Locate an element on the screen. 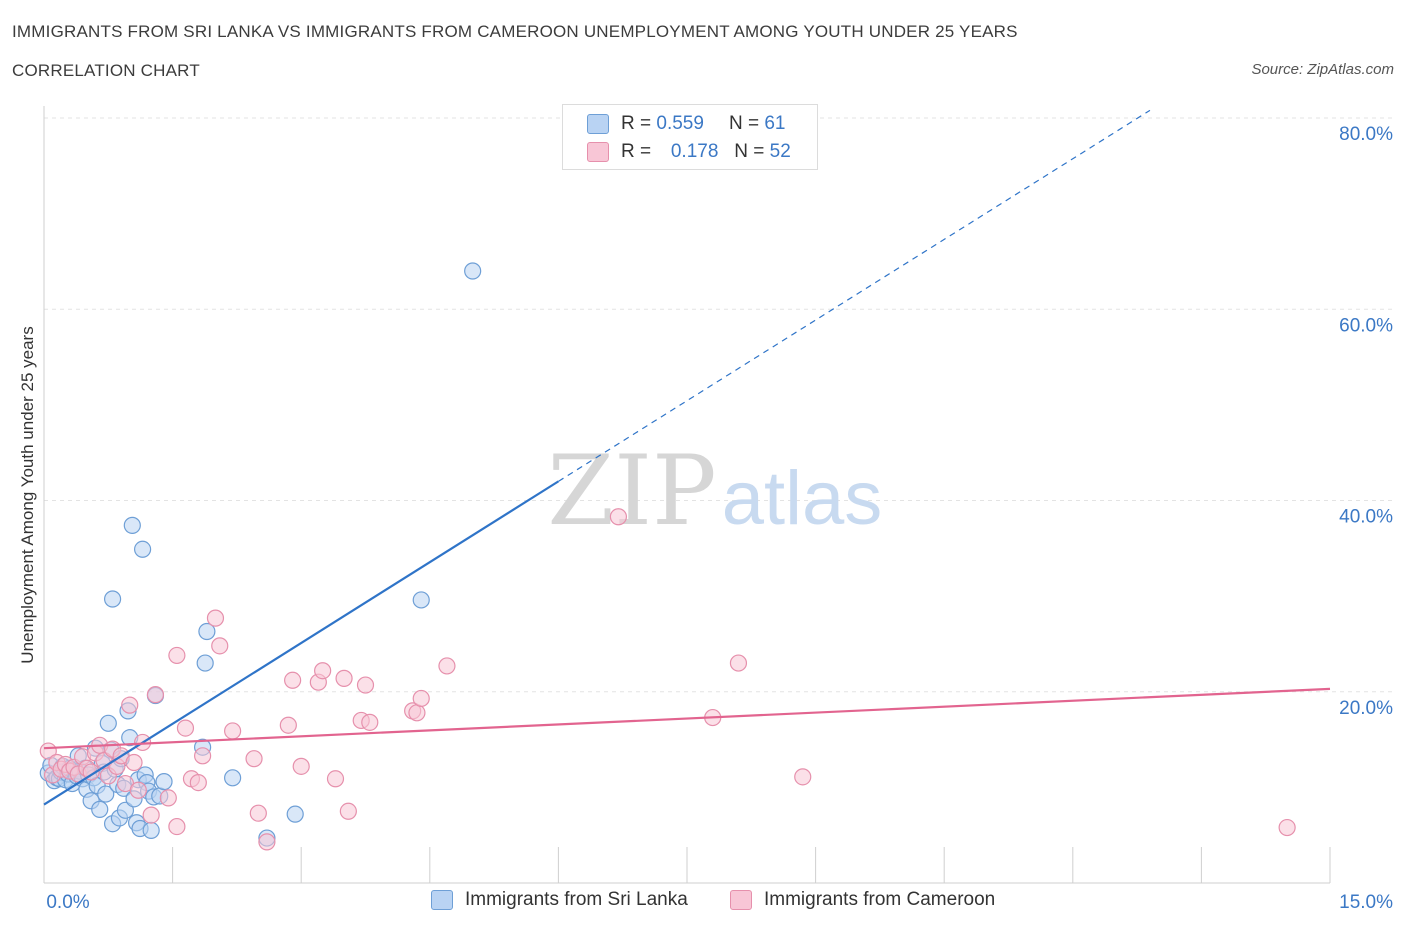  bottom-legend-sri-lanka: Immigrants from Sri Lanka is located at coordinates (559, 900).